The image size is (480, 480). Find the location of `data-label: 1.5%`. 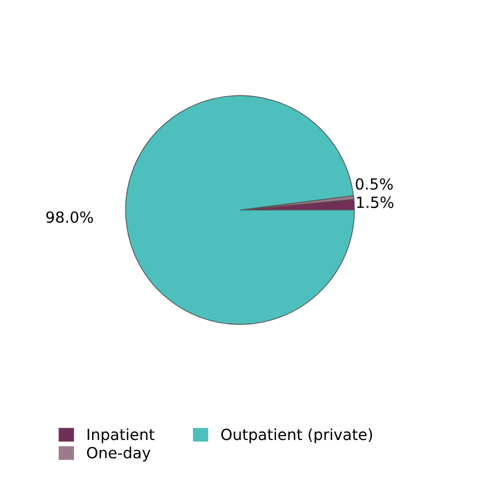

data-label: 1.5% is located at coordinates (375, 202).